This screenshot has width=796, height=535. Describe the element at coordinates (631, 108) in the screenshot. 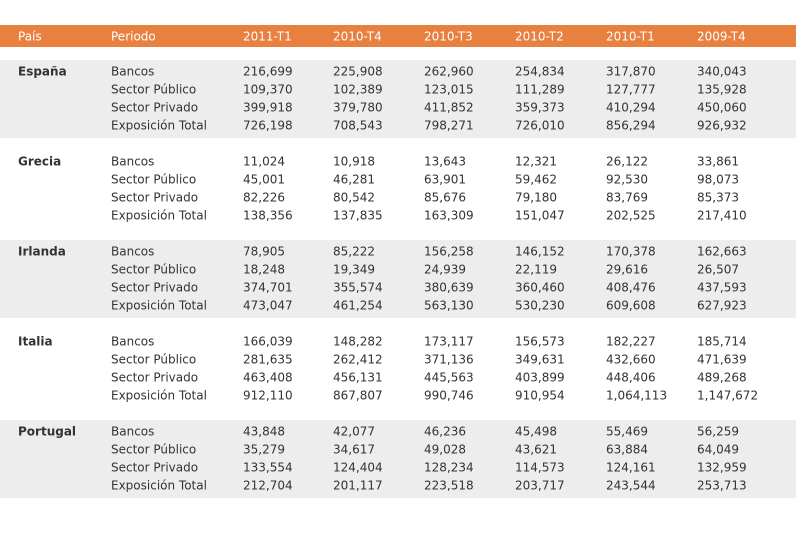

I see `cell-value: 410,294` at that location.